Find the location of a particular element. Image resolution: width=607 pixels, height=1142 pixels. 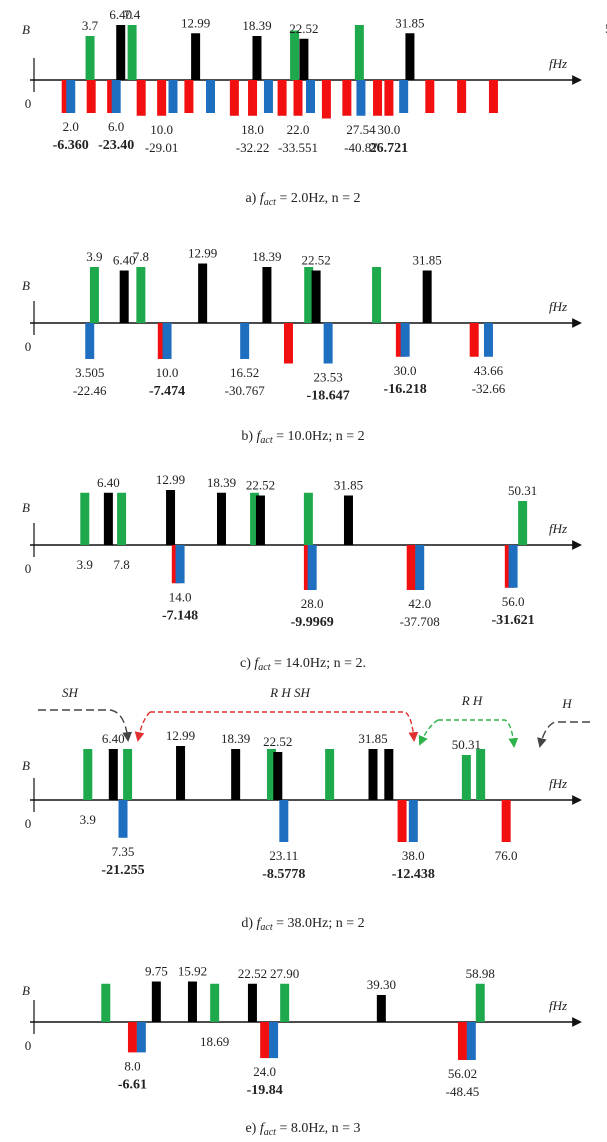

label-down-c-5: 42.0 is located at coordinates (419, 603).